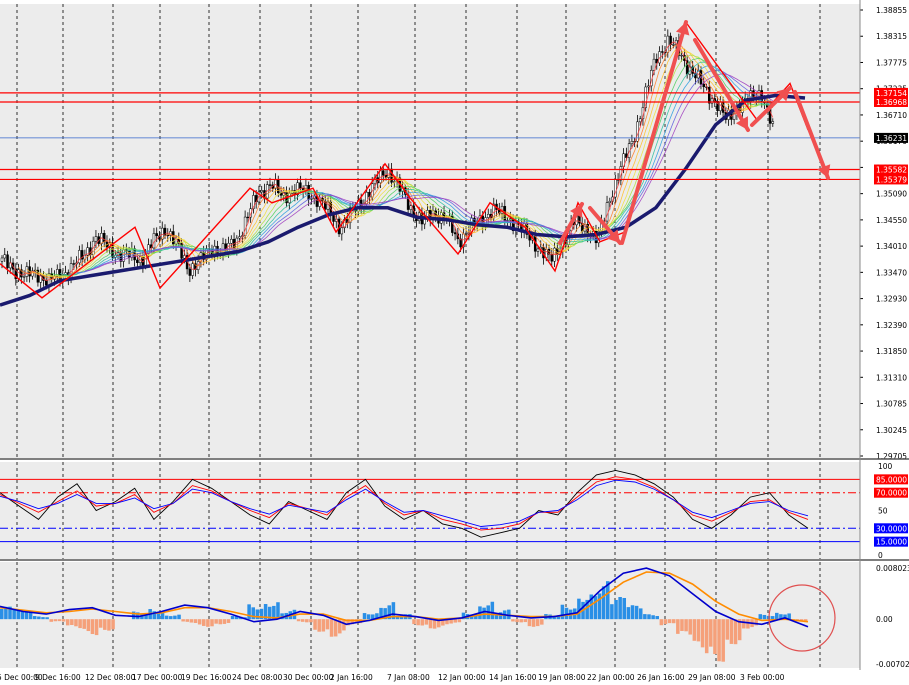  I want to click on time-label: 26 Jan 16:00, so click(661, 677).